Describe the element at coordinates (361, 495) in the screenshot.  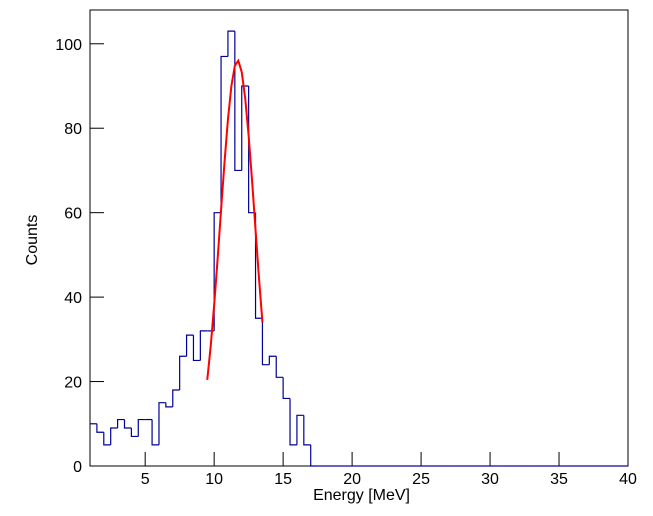
I see `x-axis-title: Energy [MeV]` at that location.